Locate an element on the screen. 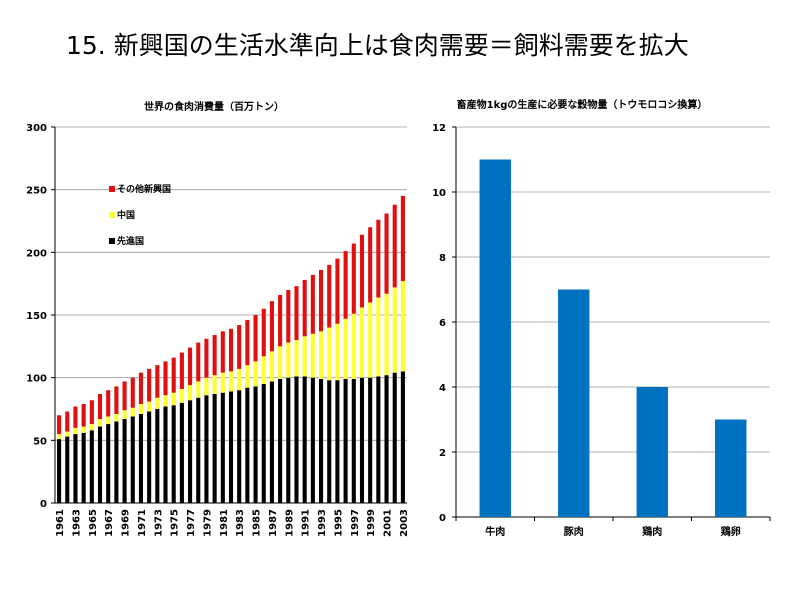 The width and height of the screenshot is (800, 600). meat-chart-title: 世界の食肉消費量（百万トン） is located at coordinates (214, 106).